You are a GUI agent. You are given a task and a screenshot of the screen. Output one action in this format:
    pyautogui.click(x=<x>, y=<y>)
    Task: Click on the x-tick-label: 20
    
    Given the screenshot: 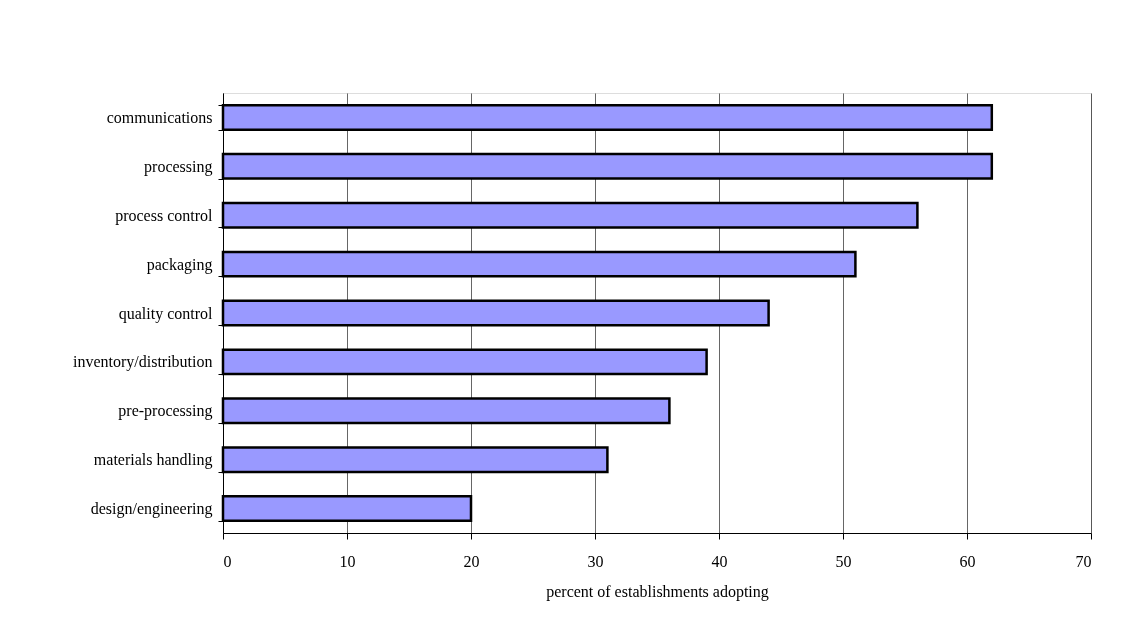 What is the action you would take?
    pyautogui.click(x=471, y=561)
    